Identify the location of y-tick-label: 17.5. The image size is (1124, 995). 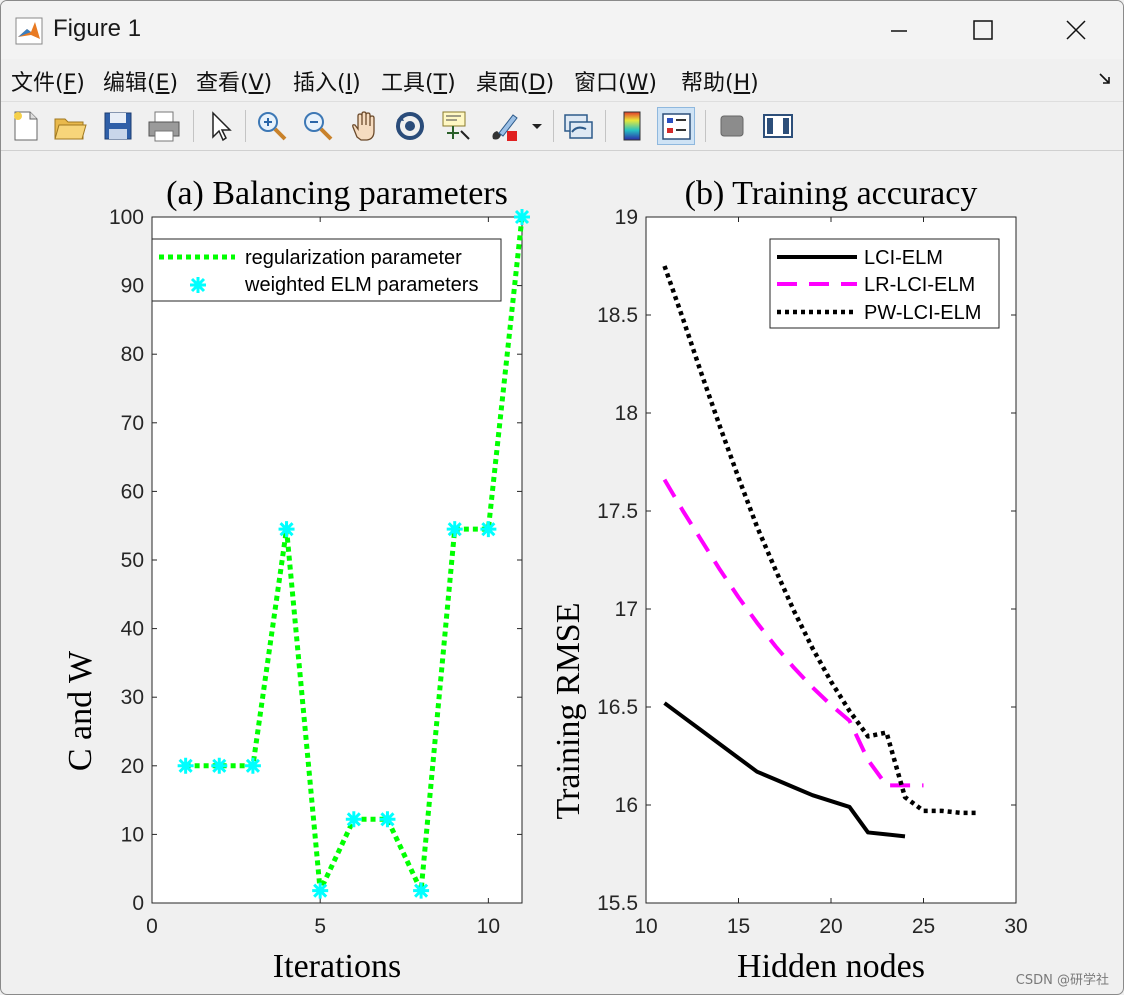
(617, 511).